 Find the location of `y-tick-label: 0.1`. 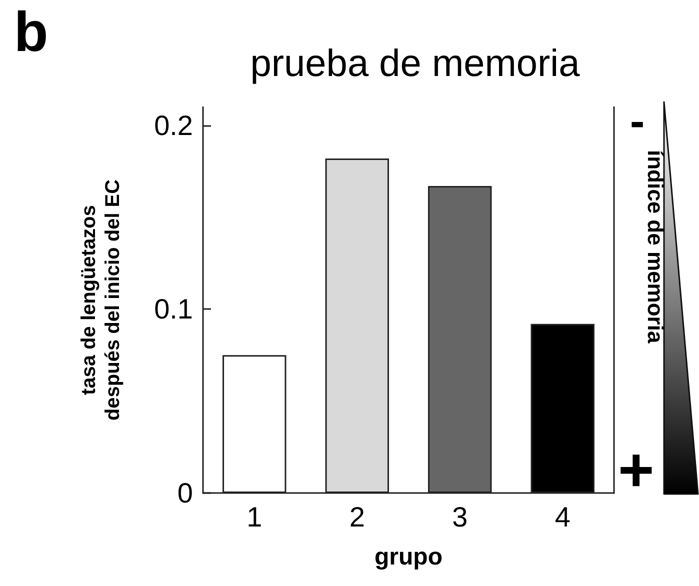

y-tick-label: 0.1 is located at coordinates (173, 309).